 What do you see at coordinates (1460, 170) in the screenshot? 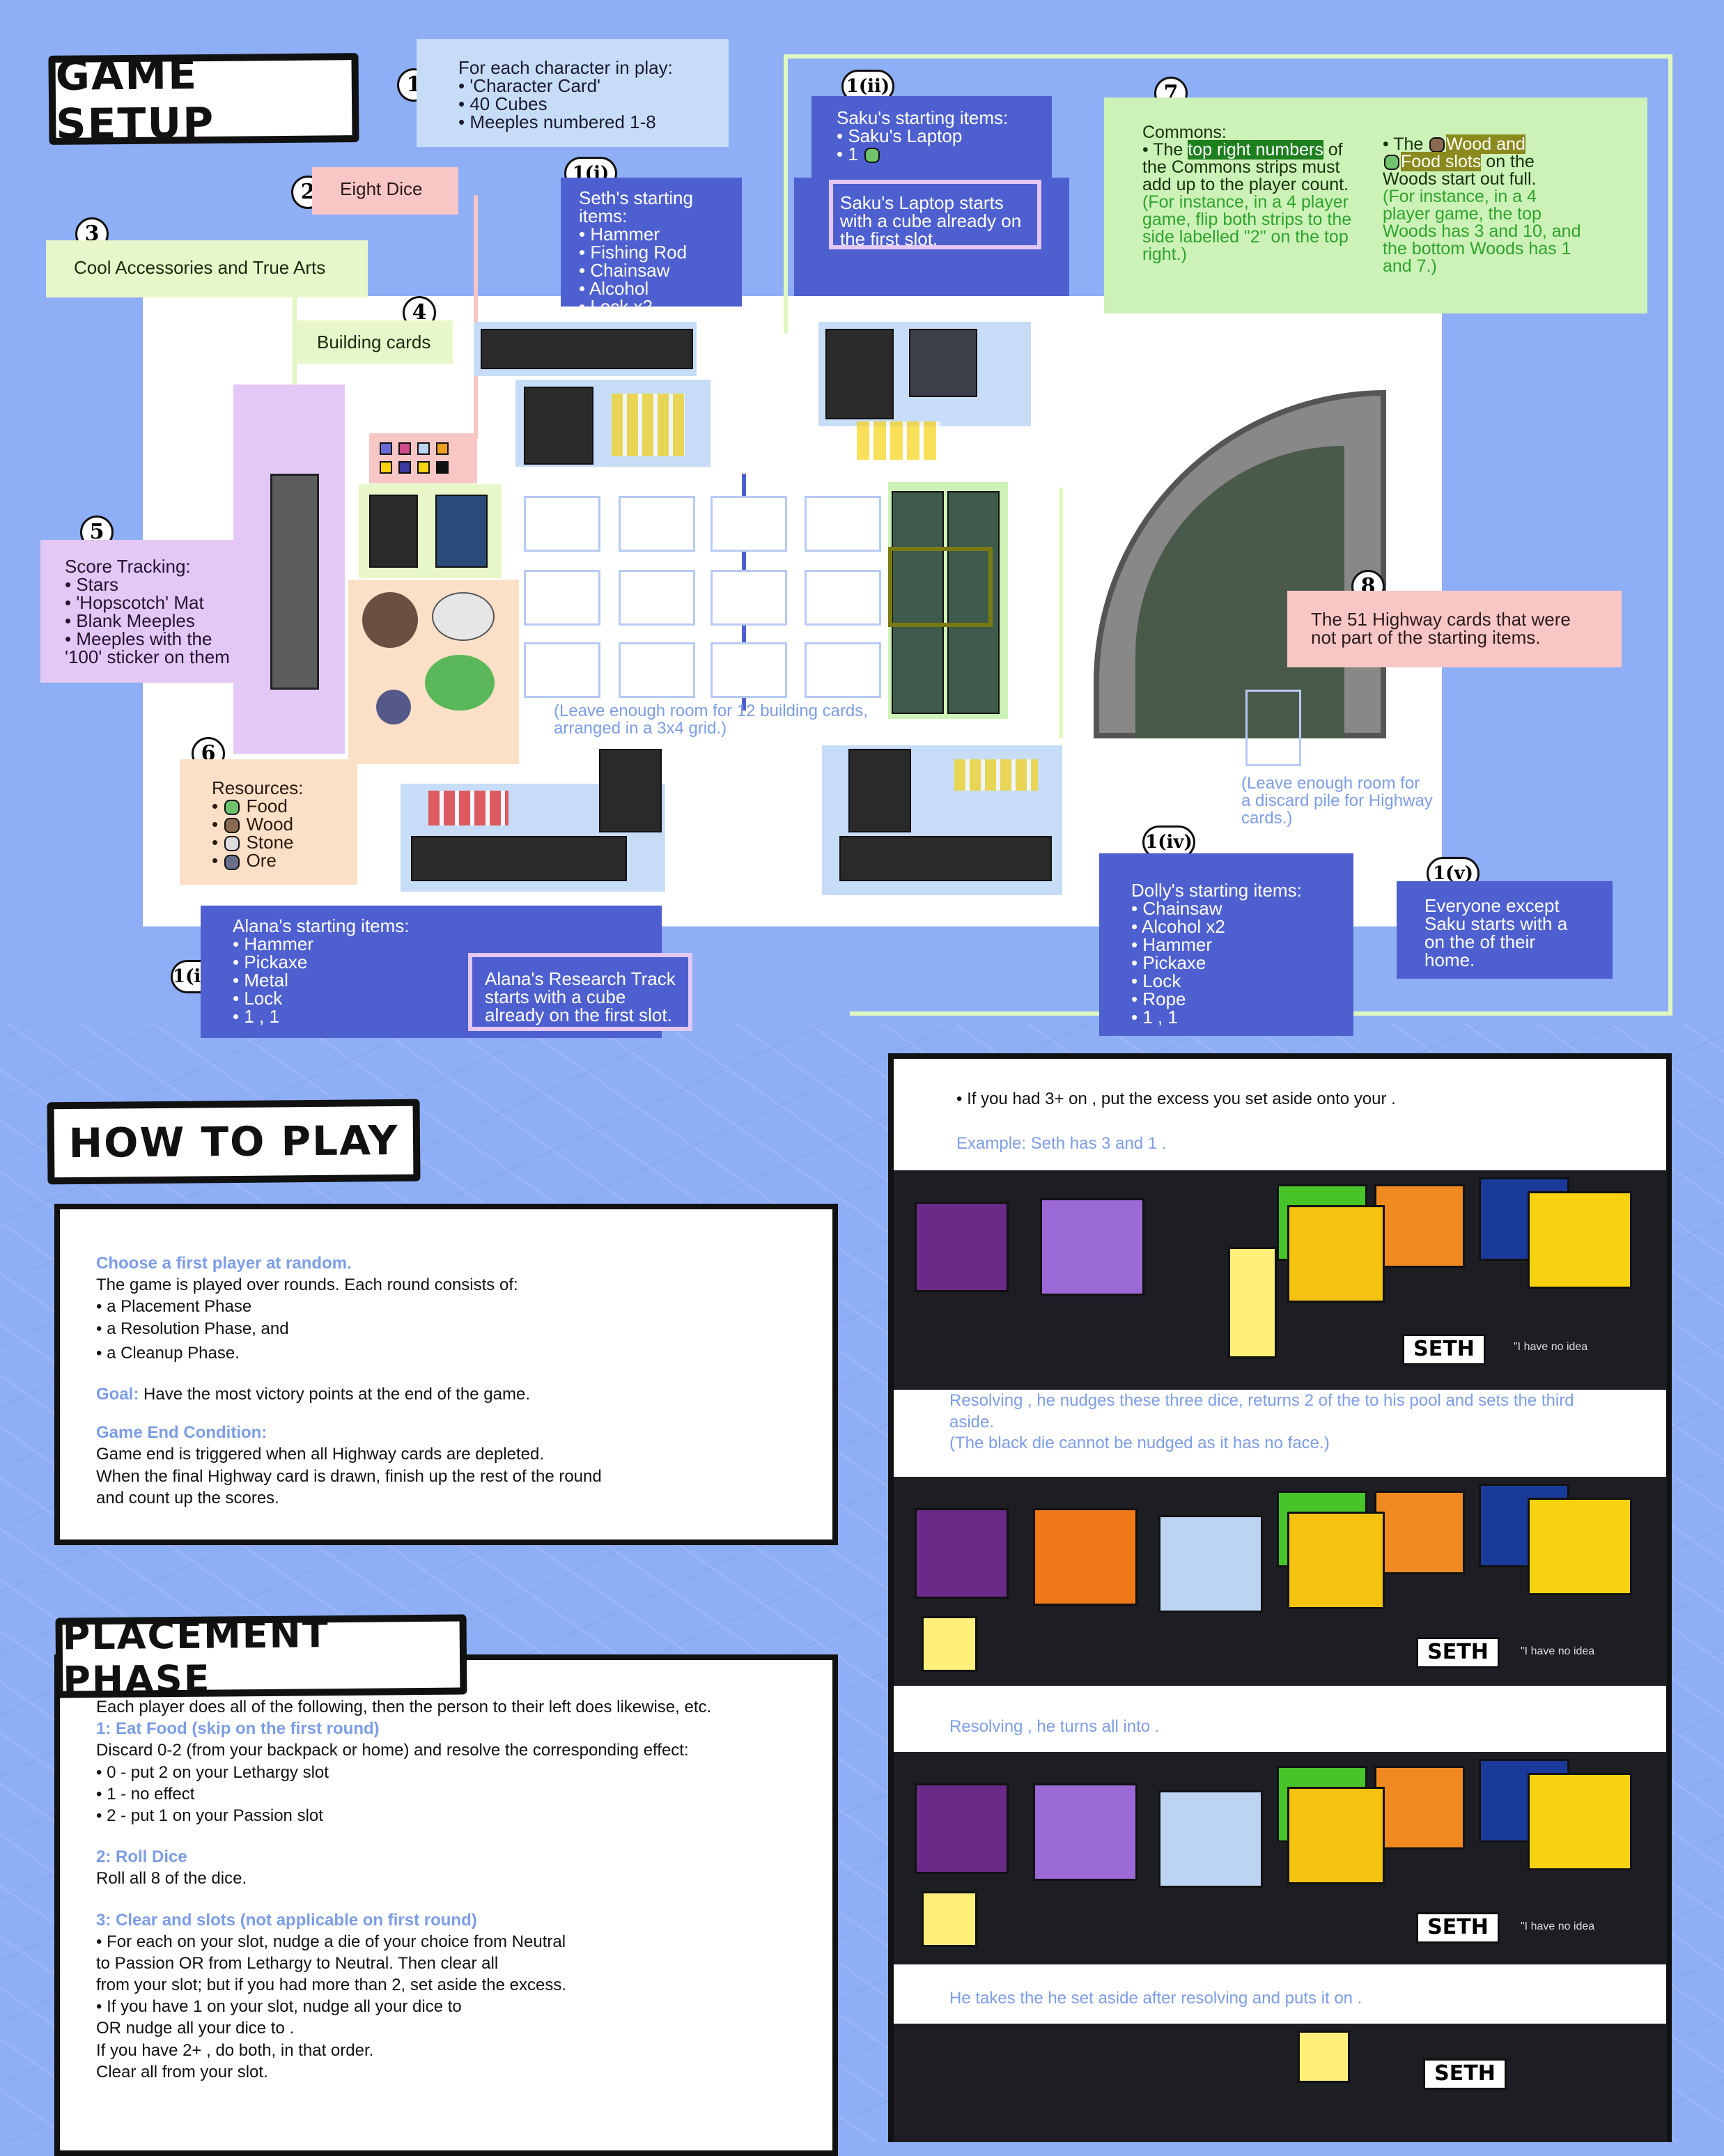
I see `text: on the Woods start out full.` at bounding box center [1460, 170].